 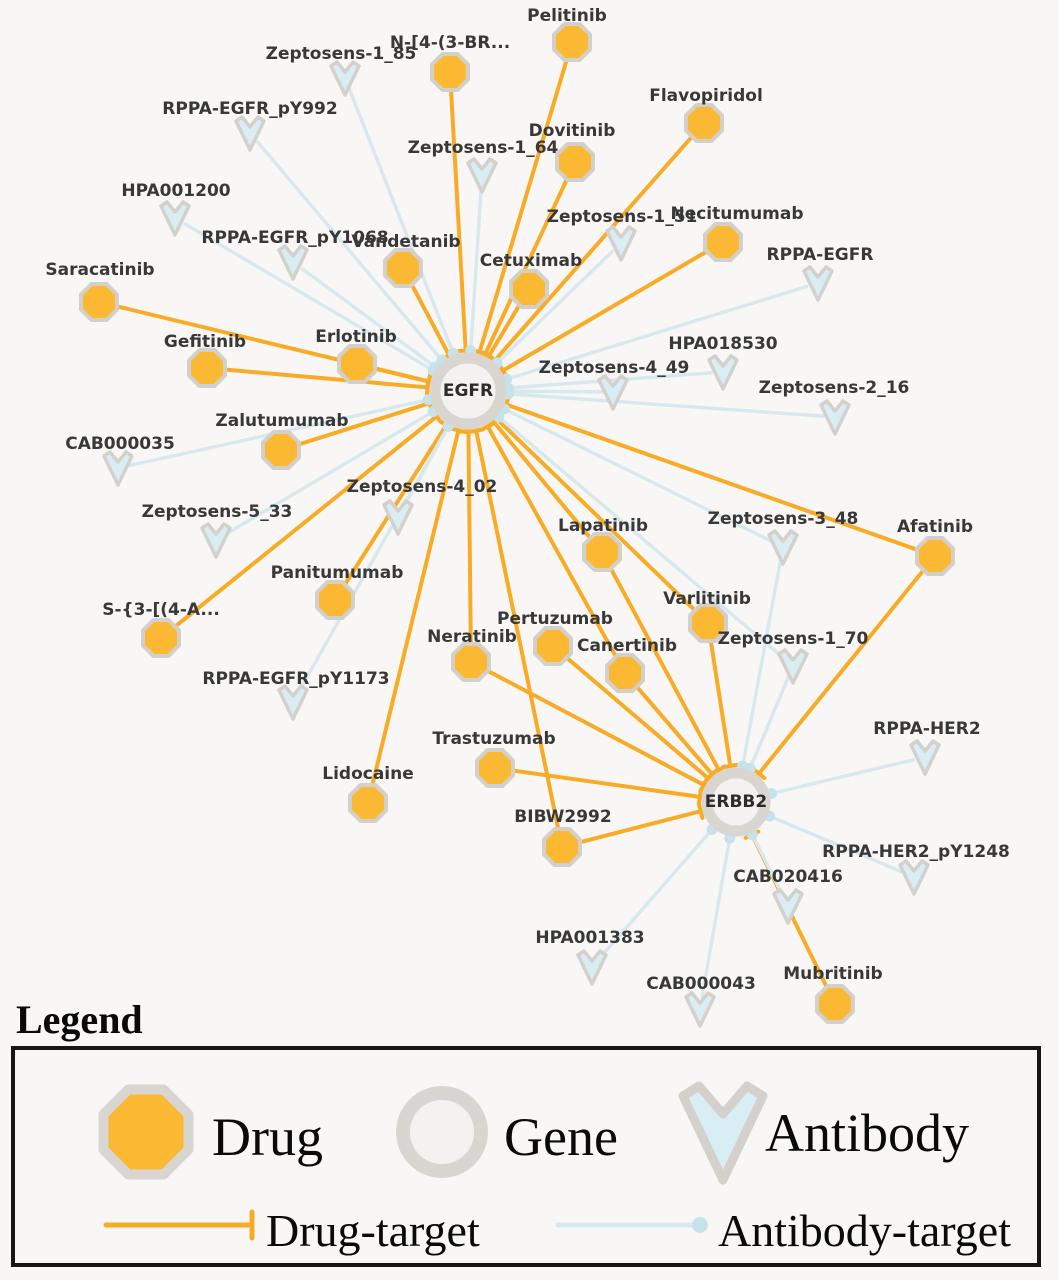 What do you see at coordinates (572, 131) in the screenshot?
I see `drug-label-dovitinib: Dovitinib` at bounding box center [572, 131].